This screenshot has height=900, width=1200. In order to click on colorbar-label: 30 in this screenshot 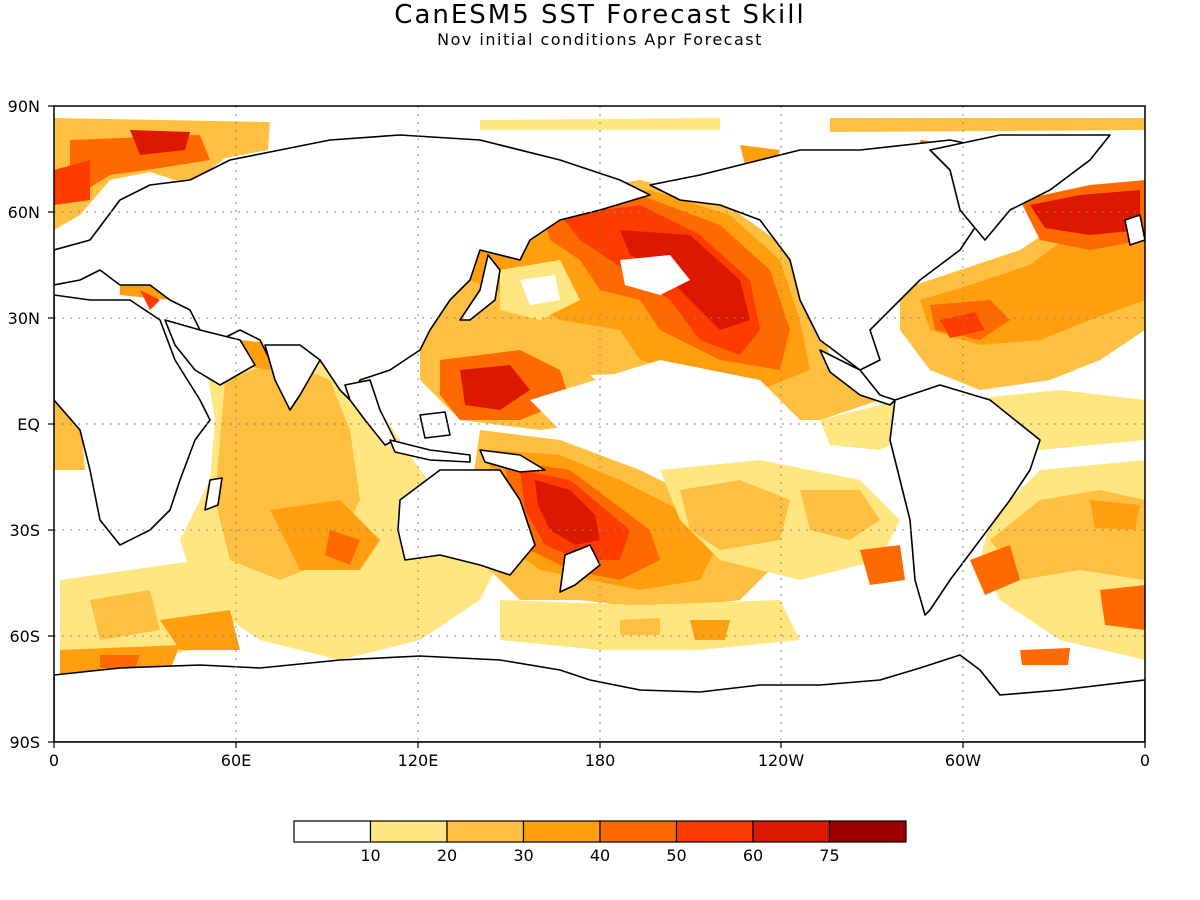, I will do `click(523, 855)`.